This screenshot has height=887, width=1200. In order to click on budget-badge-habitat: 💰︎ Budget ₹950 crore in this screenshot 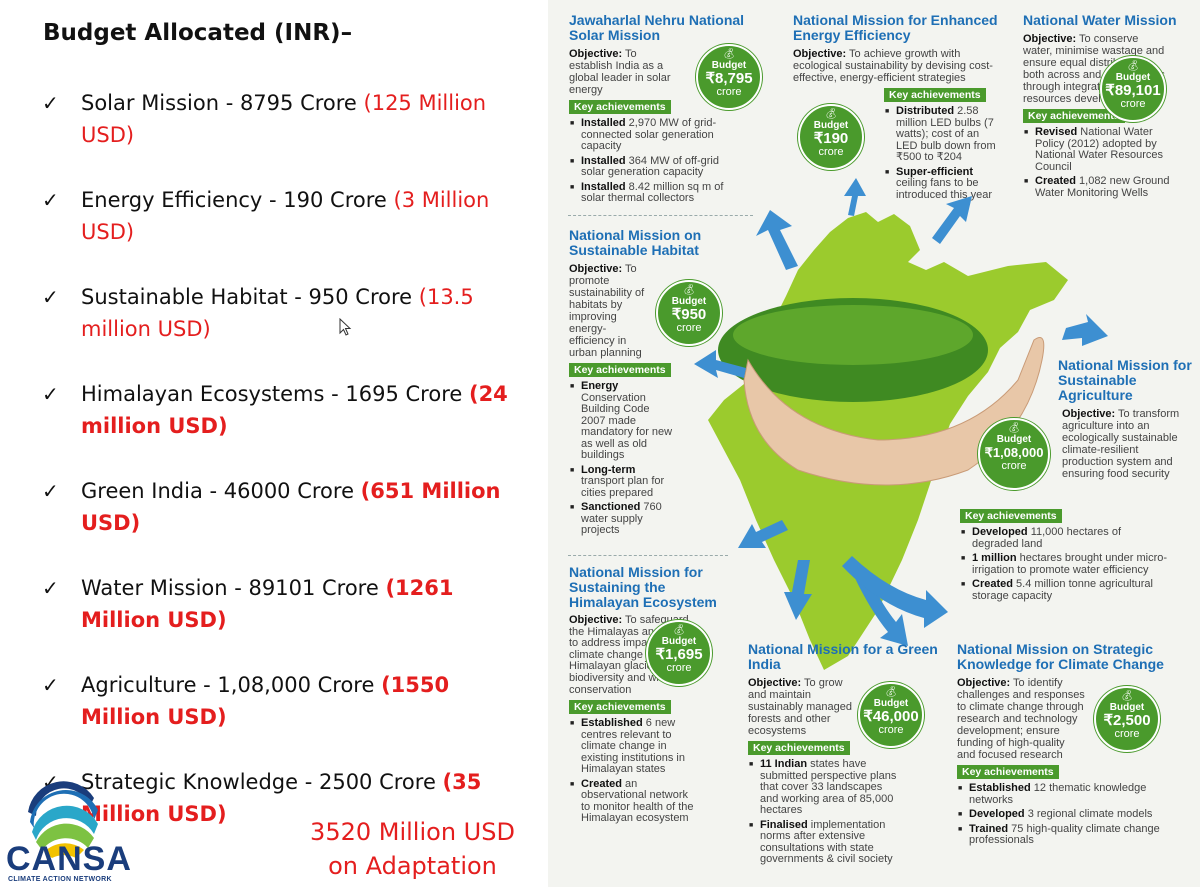, I will do `click(689, 313)`.